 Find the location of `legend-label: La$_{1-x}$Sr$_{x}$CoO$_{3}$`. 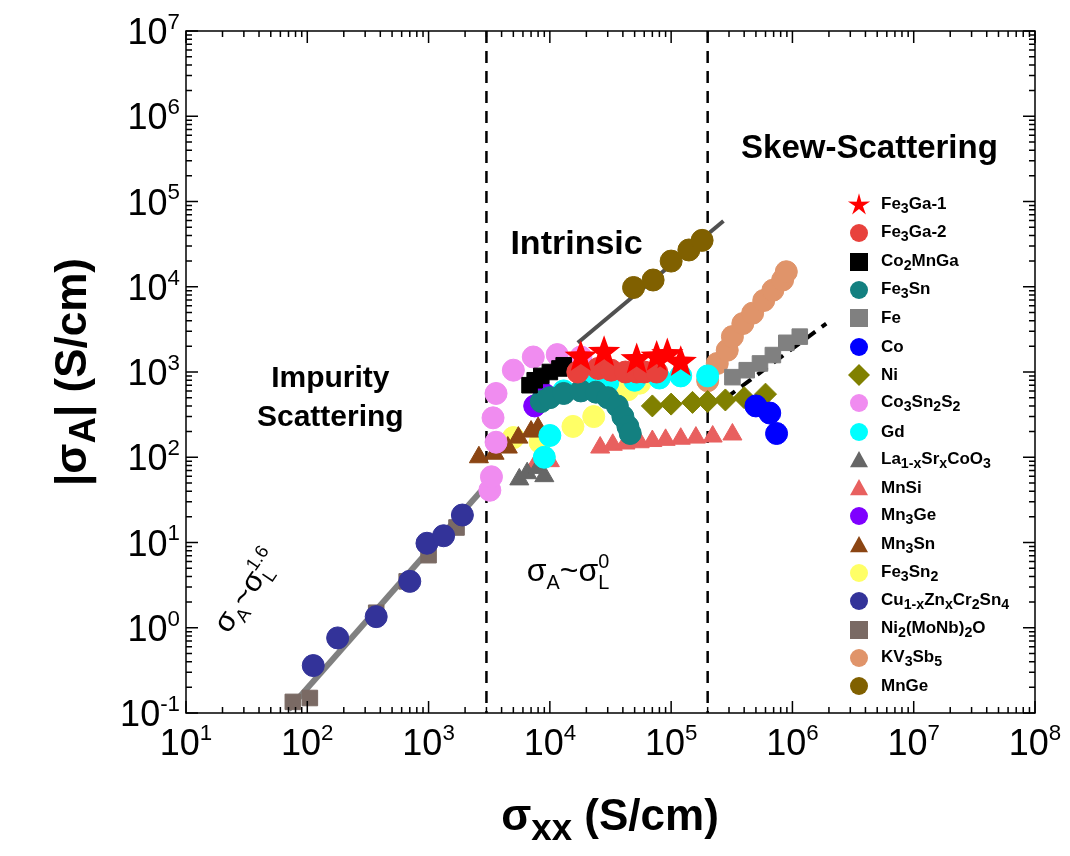

legend-label: La$_{1-x}$Sr$_{x}$CoO$_{3}$ is located at coordinates (936, 460).